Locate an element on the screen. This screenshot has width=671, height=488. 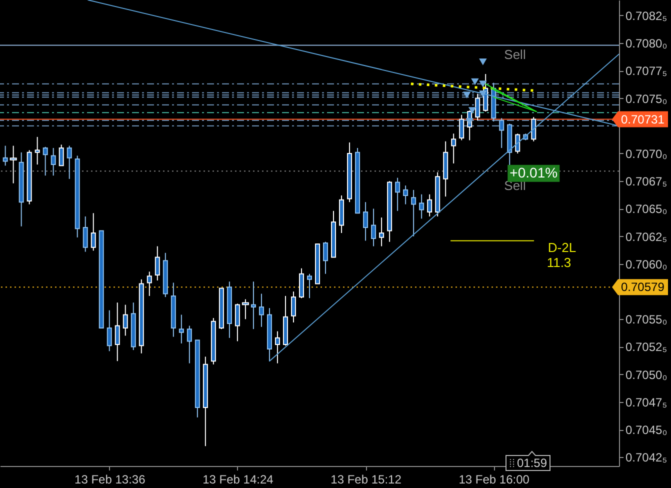
y-tick-label: 0.7047₅ is located at coordinates (647, 402).